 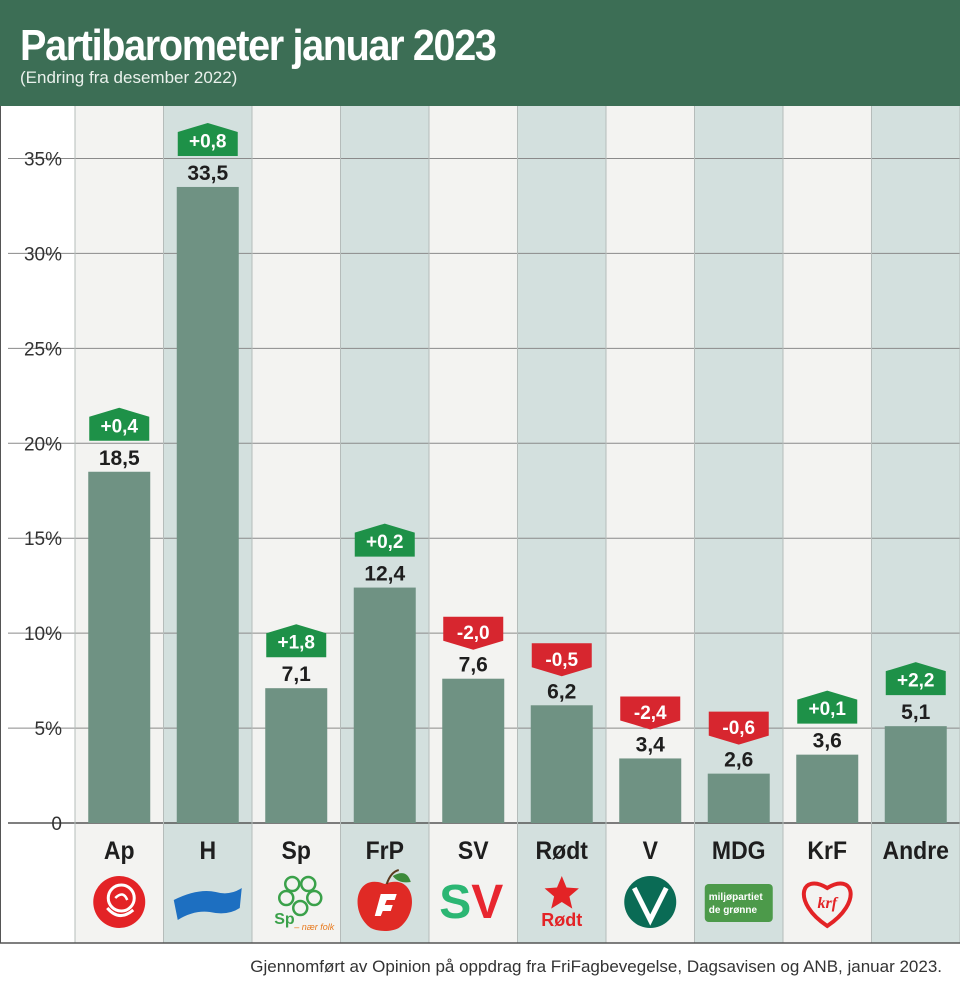 I want to click on category-label: Ap, so click(x=119, y=851).